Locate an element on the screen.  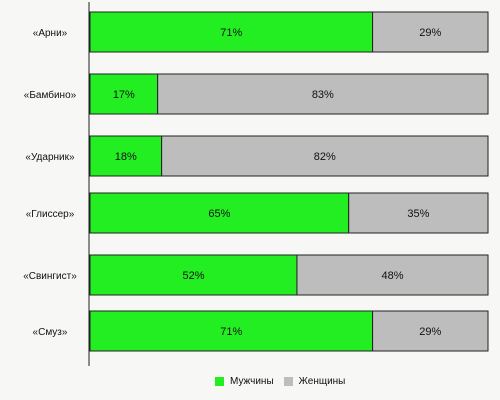
legend-label-women: Женщины is located at coordinates (322, 381).